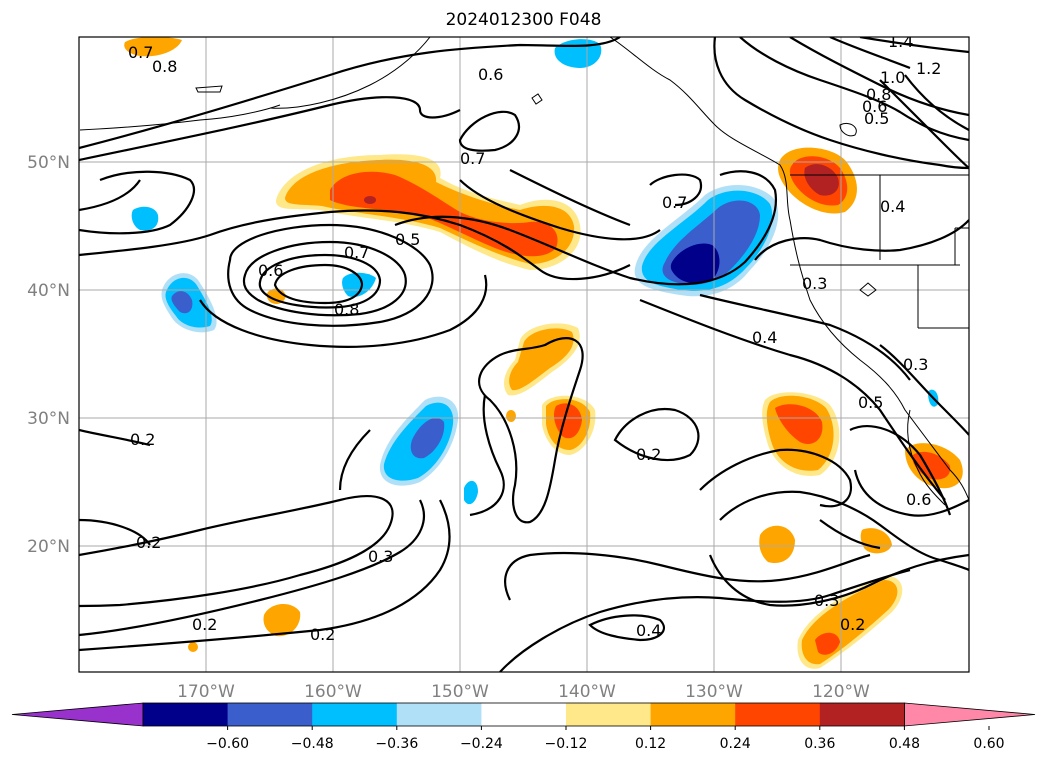  I want to click on positive-anomaly-top-left, so click(153, 47).